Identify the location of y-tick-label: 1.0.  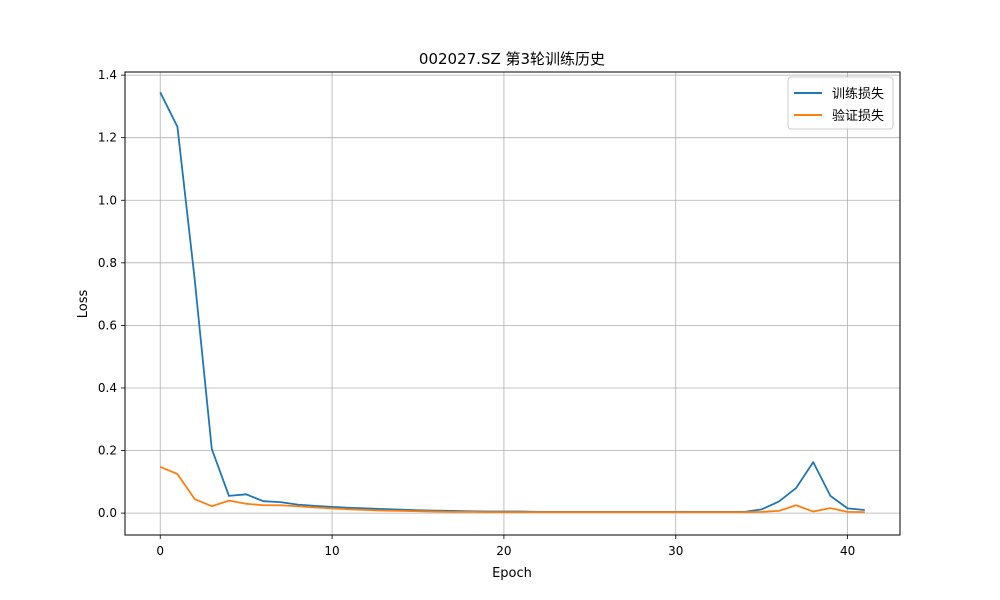
(107, 200).